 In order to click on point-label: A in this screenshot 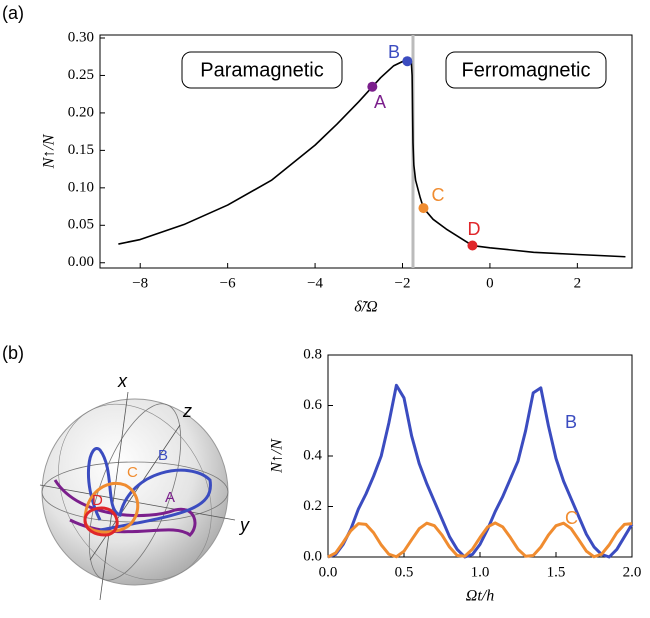, I will do `click(380, 102)`.